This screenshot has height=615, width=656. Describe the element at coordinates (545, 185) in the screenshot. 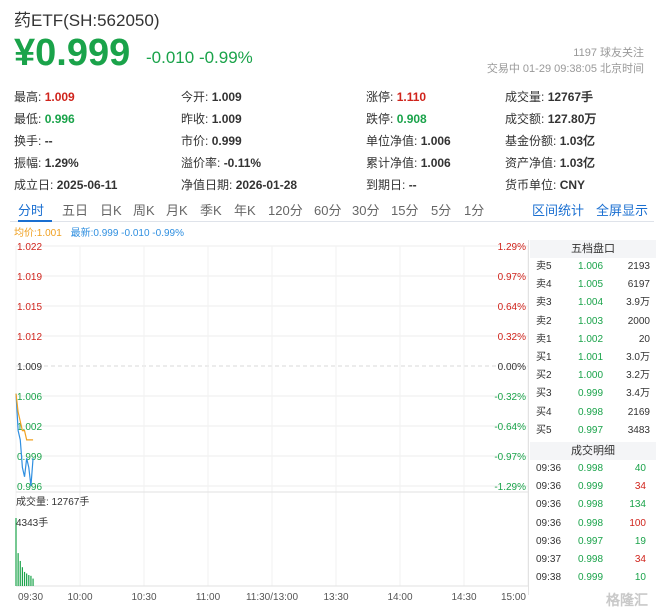

I see `stat-currency: 货币单位: CNY` at that location.